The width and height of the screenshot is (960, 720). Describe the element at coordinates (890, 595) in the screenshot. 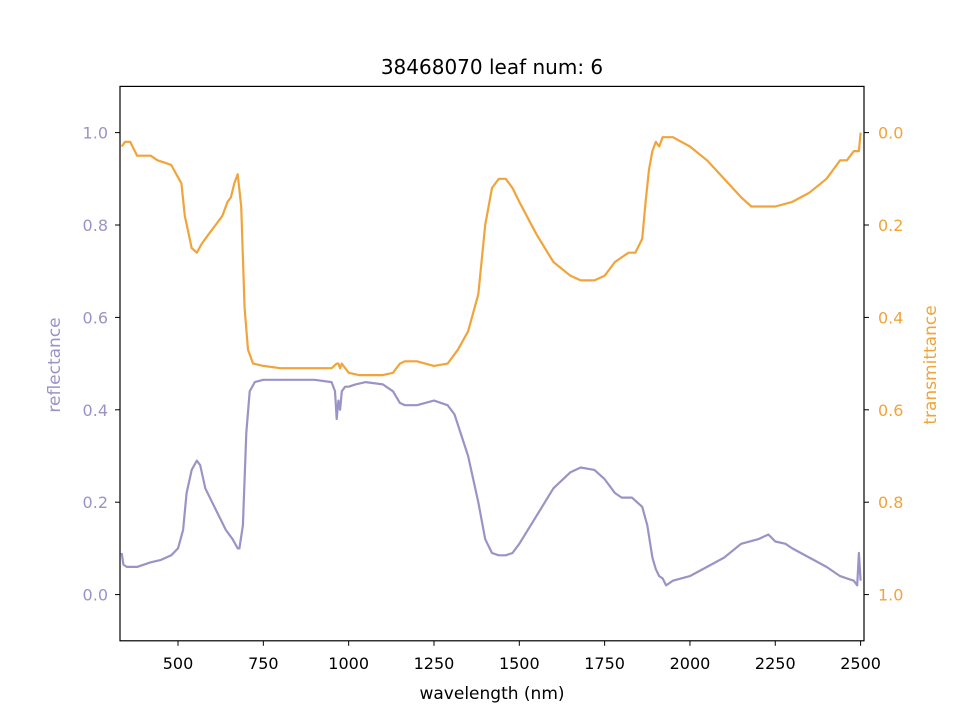

I see `right-tick-label: 1.0` at that location.